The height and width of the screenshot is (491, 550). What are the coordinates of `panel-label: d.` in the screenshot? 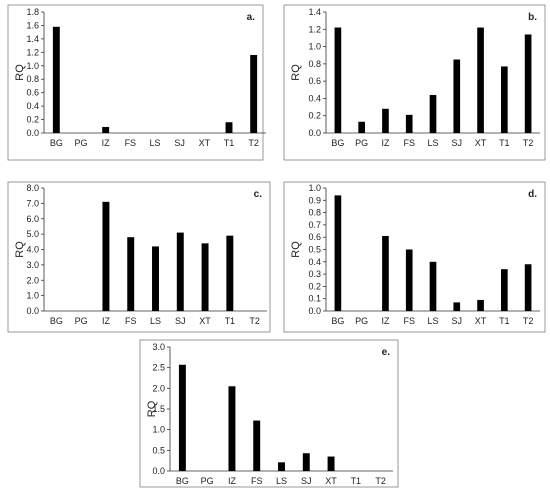 It's located at (532, 194).